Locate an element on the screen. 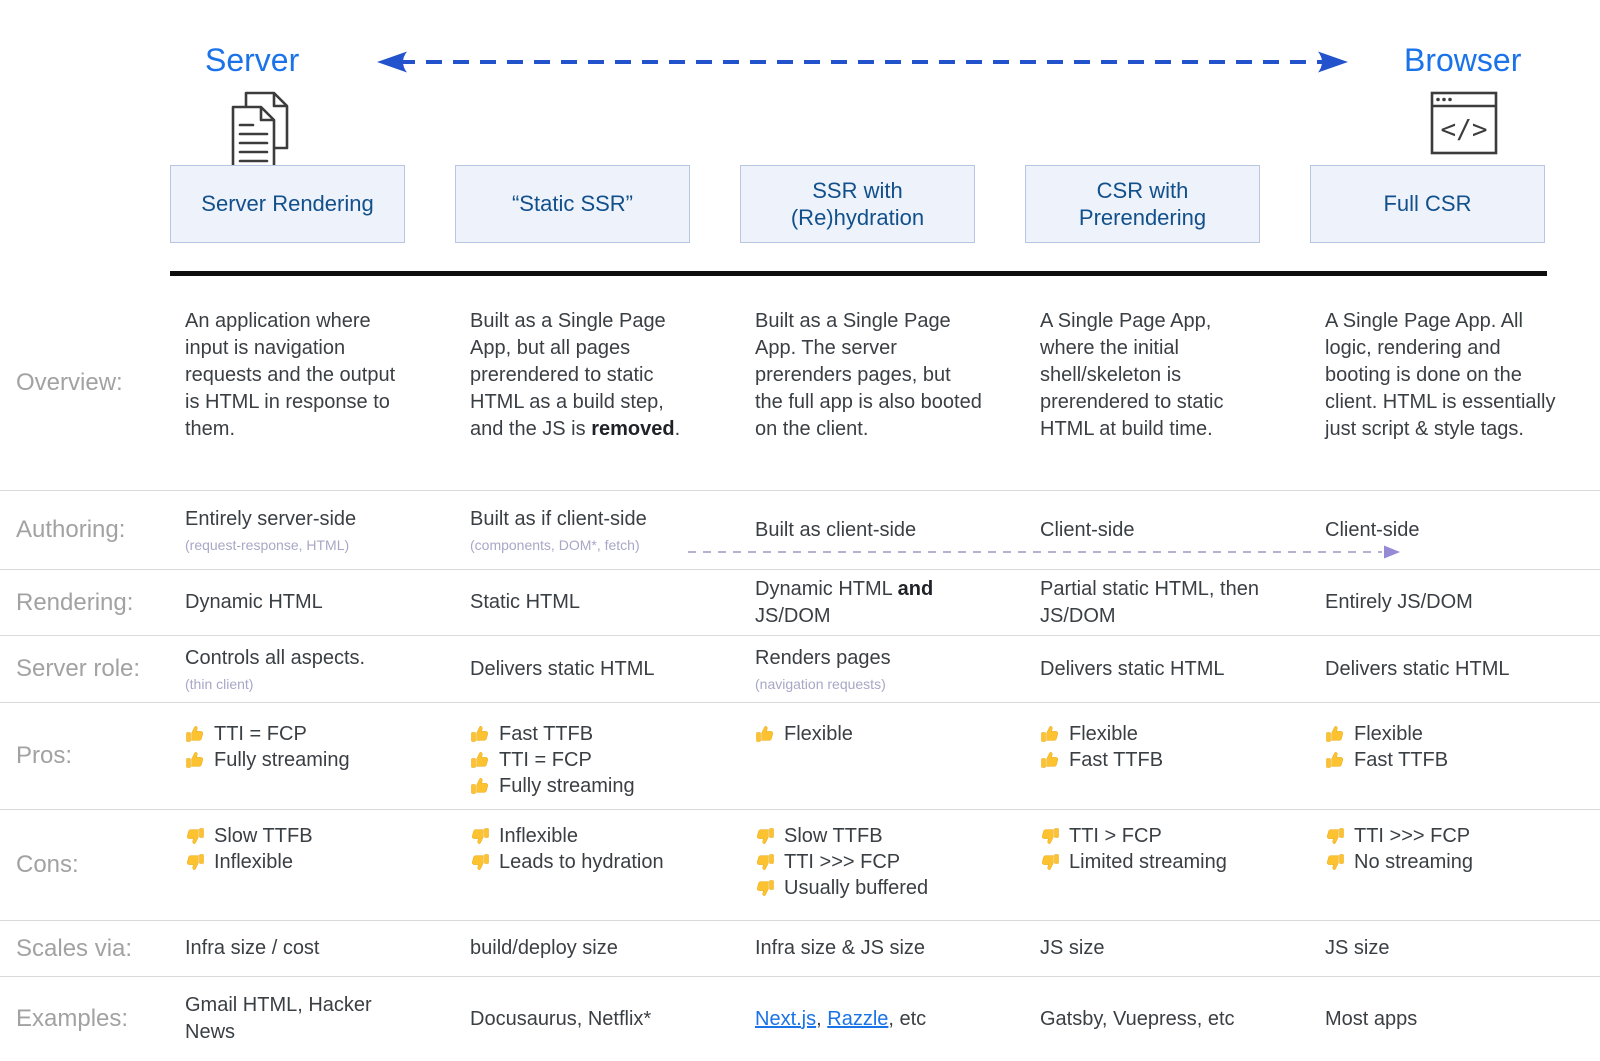 Image resolution: width=1600 pixels, height=1061 pixels. cons-item-text: Leads to hydration is located at coordinates (581, 862).